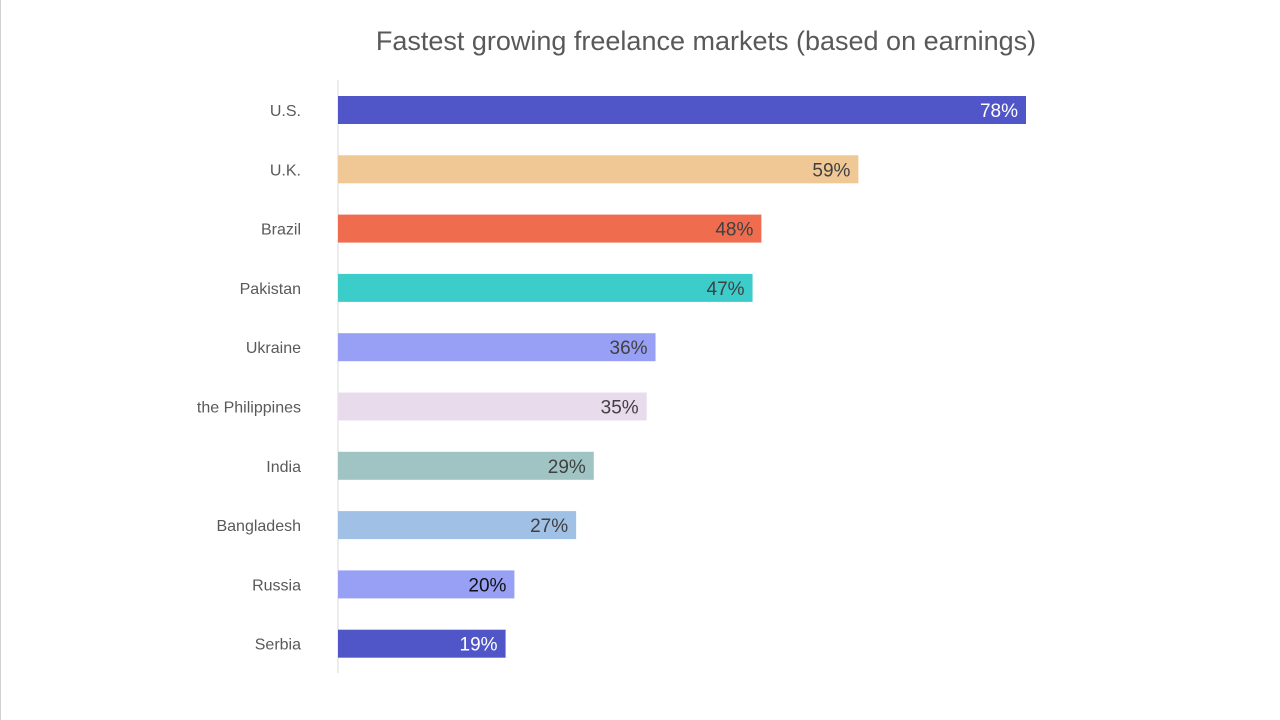 This screenshot has height=720, width=1280. Describe the element at coordinates (281, 230) in the screenshot. I see `category-label: Brazil` at that location.